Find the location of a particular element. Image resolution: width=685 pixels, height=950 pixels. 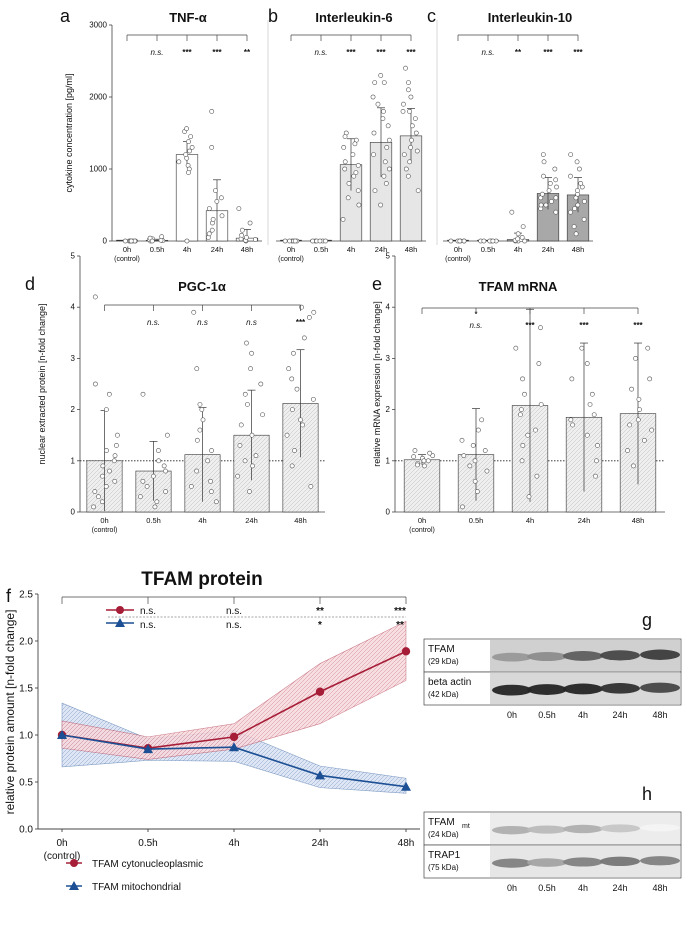

x-tick-sublabel: (control) is located at coordinates (62, 856).